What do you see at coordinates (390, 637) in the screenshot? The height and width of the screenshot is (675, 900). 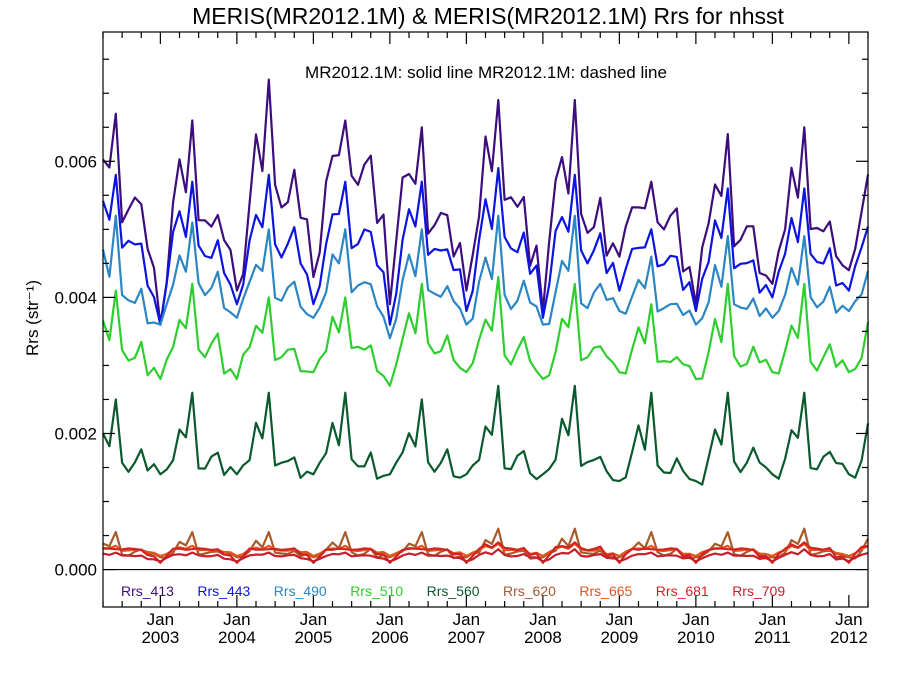 I see `x-tick-year-label: 2006` at bounding box center [390, 637].